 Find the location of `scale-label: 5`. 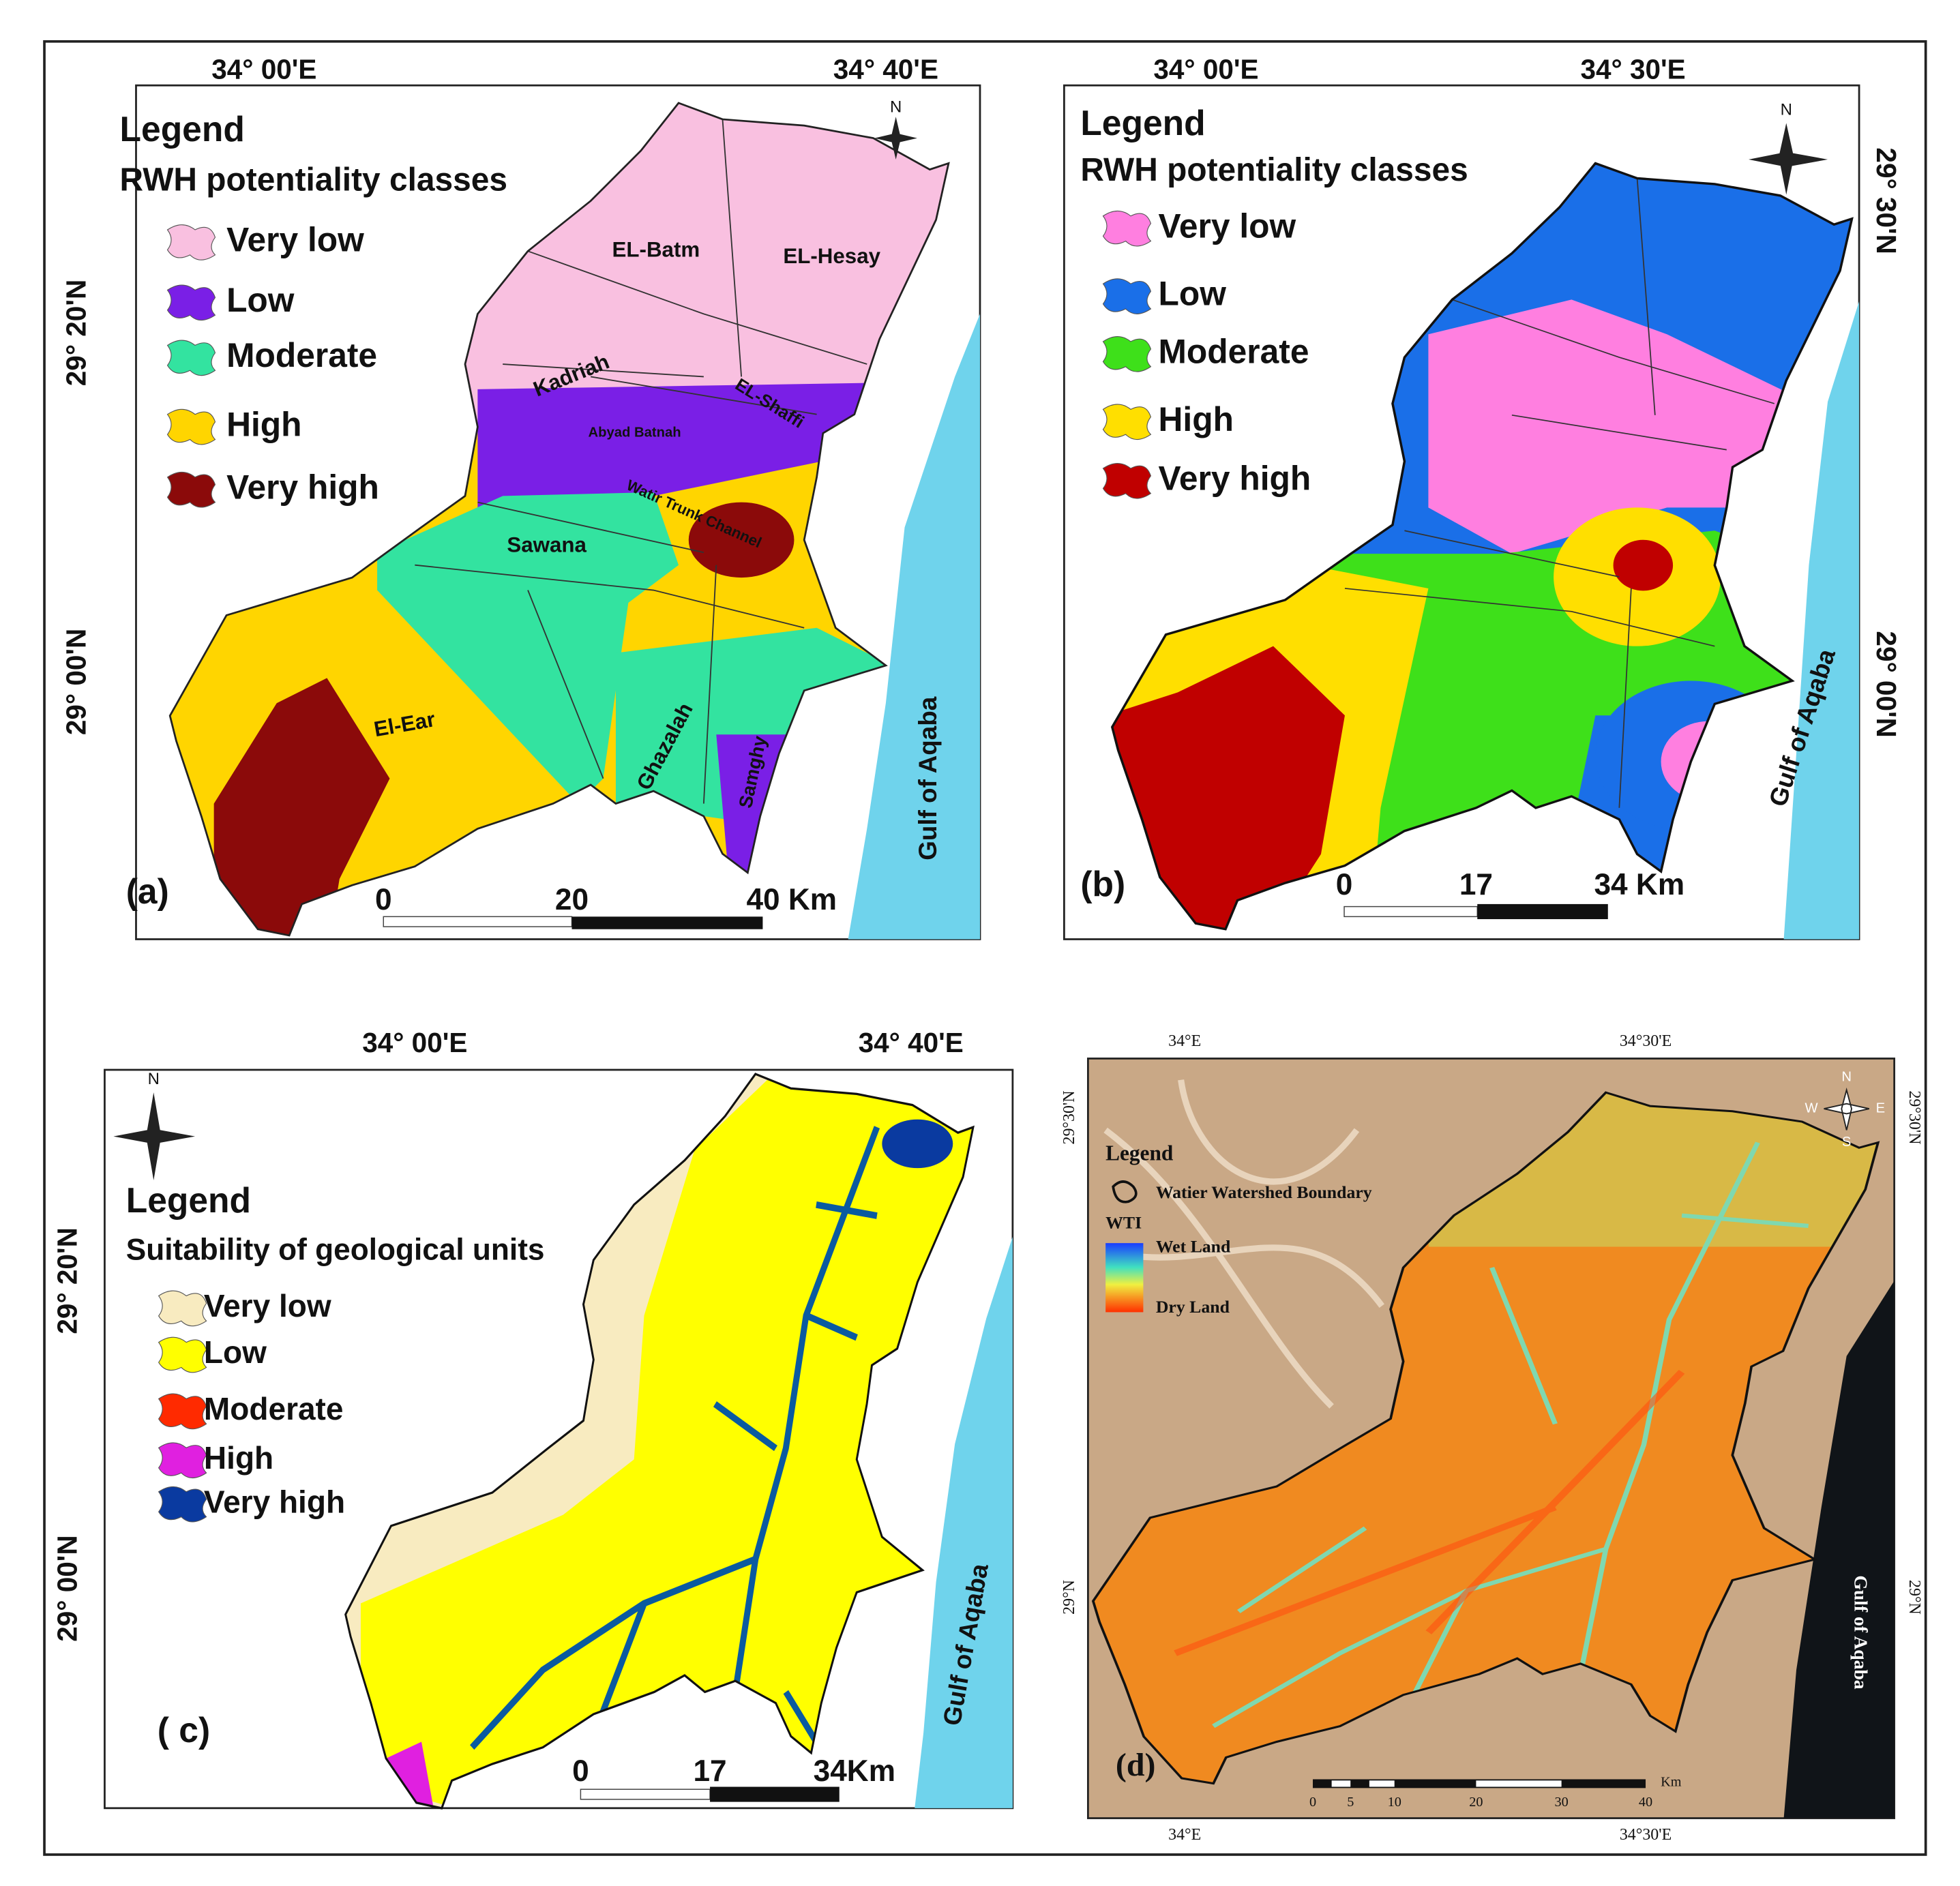

scale-label: 5 is located at coordinates (1350, 1802).